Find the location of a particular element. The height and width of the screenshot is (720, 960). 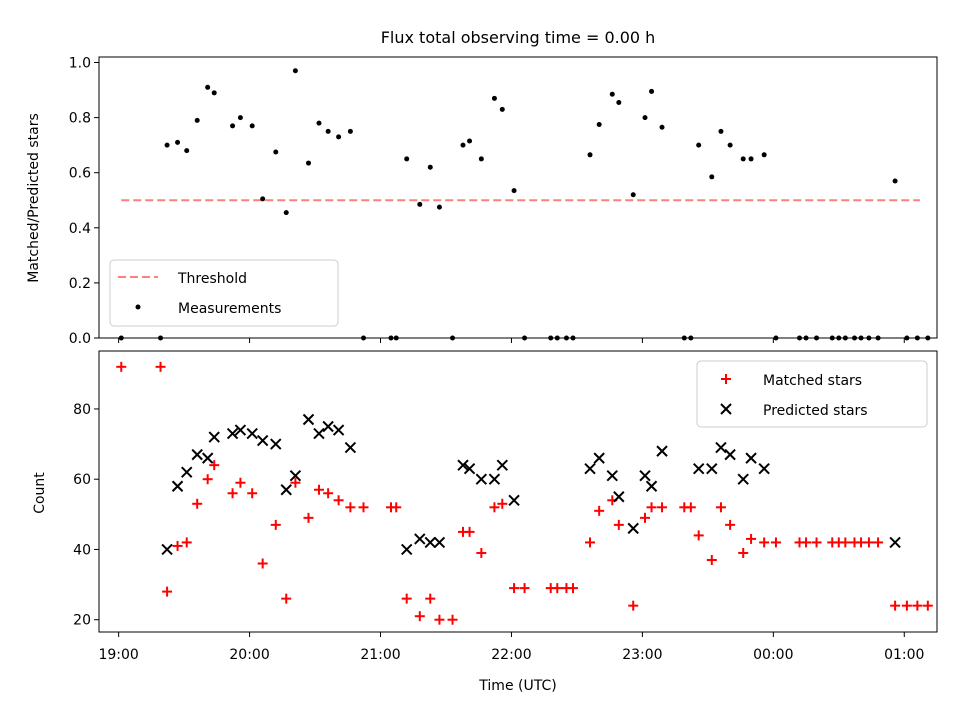

y-tick-label: 40 is located at coordinates (82, 550).